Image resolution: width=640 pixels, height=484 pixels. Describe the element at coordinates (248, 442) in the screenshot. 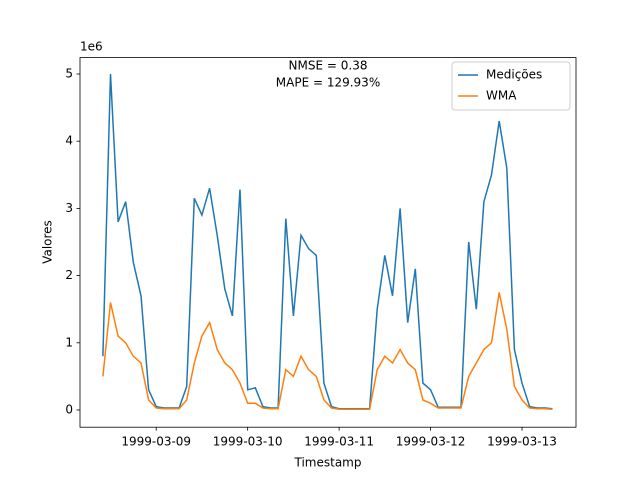

I see `x-tick-label: 1999-03-10` at that location.